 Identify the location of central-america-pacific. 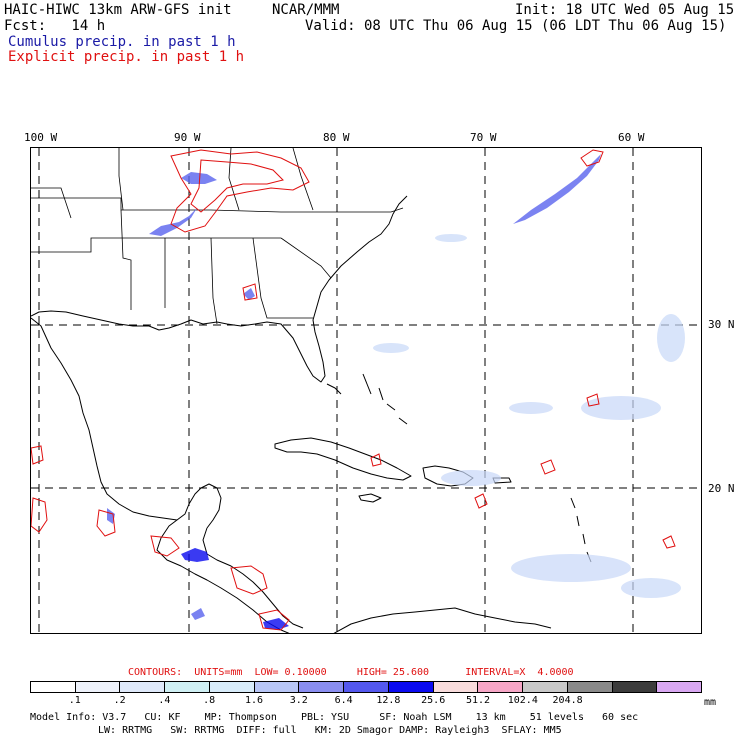
(253, 578).